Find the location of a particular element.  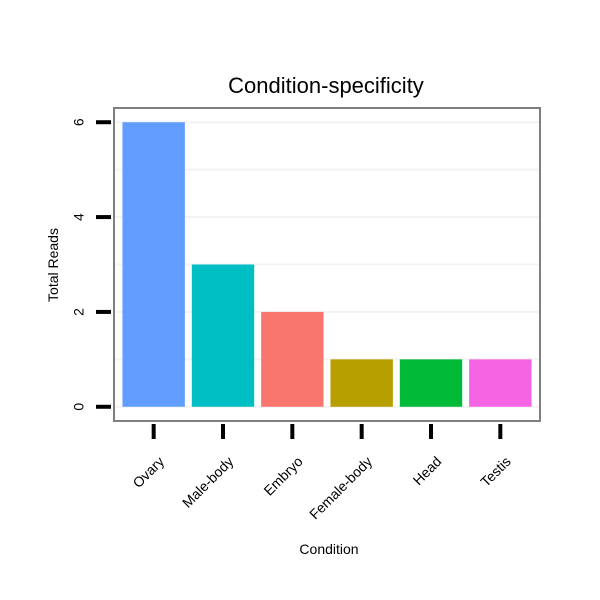

bar-embryo is located at coordinates (292, 359).